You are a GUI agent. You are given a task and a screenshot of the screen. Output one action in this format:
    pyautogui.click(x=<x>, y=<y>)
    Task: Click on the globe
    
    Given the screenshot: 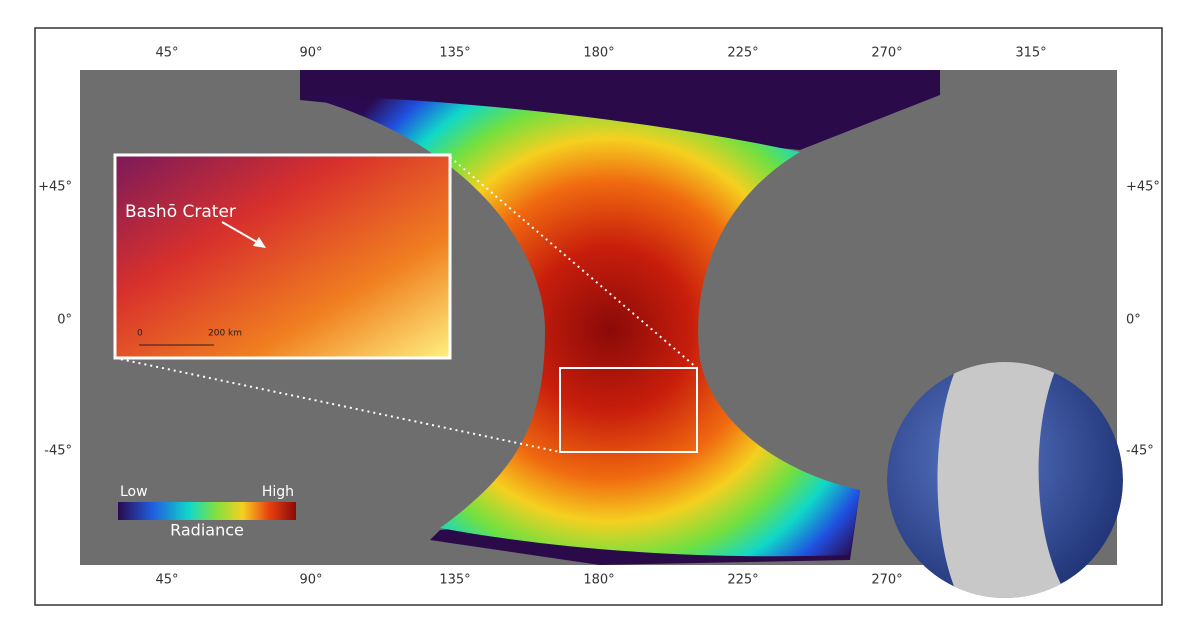 What is the action you would take?
    pyautogui.click(x=1005, y=480)
    